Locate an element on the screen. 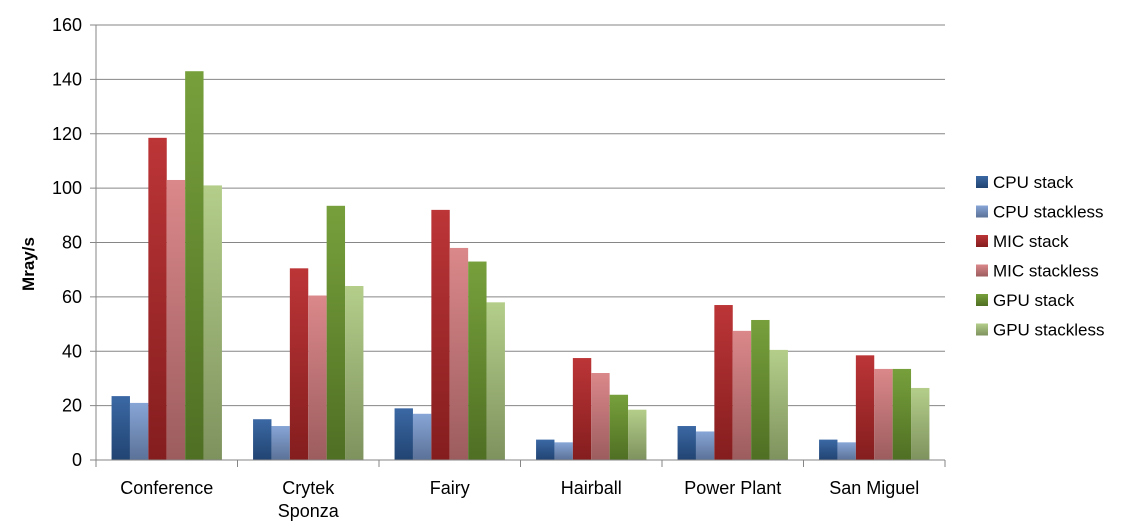  x-tick-label: Fairy is located at coordinates (450, 488).